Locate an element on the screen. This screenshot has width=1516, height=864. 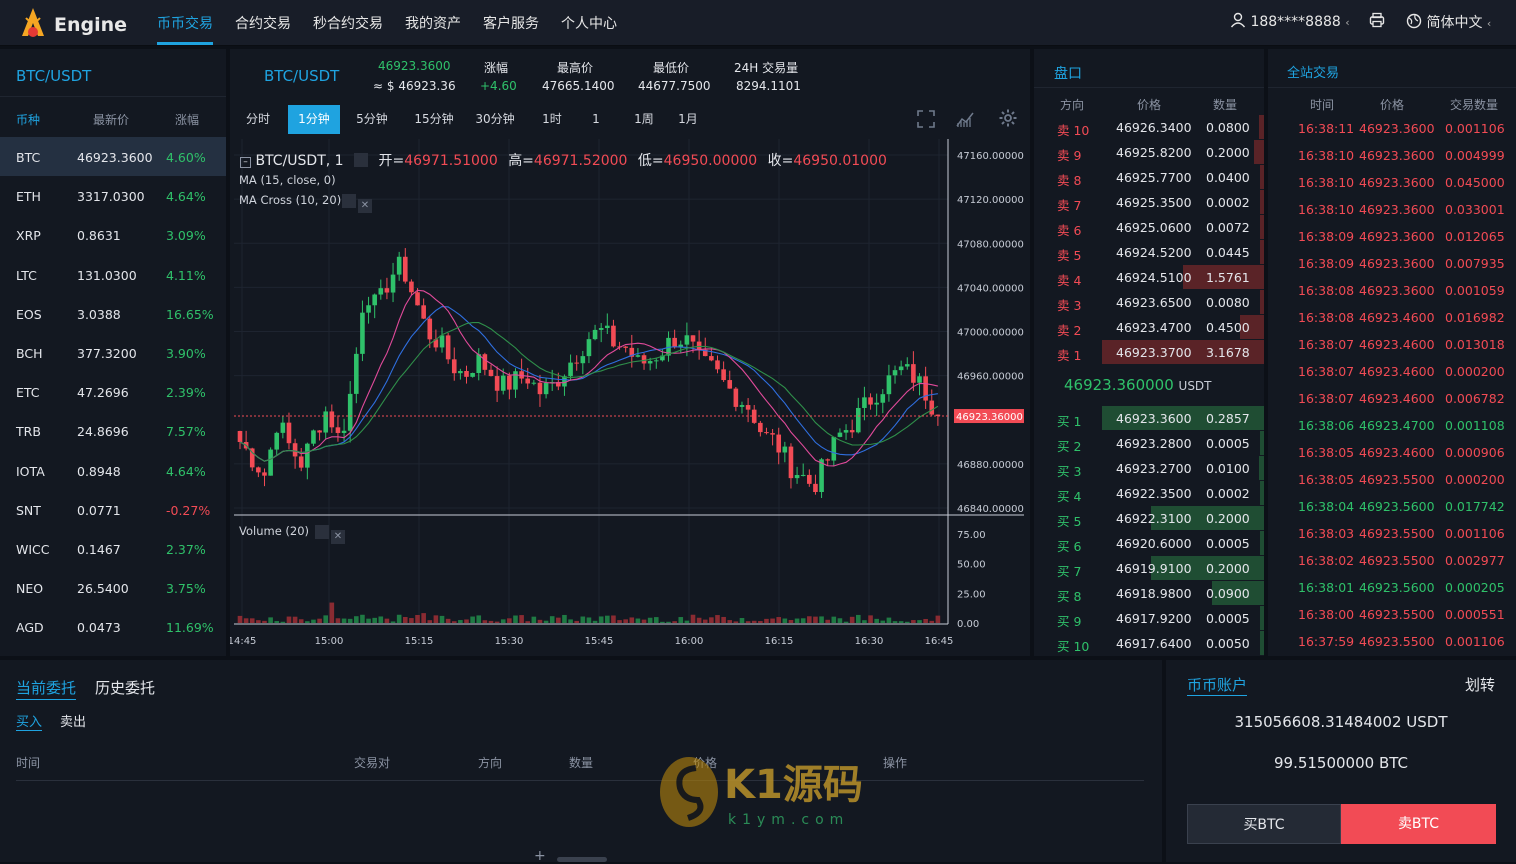
interval-tab-7: 1周 is located at coordinates (644, 119).